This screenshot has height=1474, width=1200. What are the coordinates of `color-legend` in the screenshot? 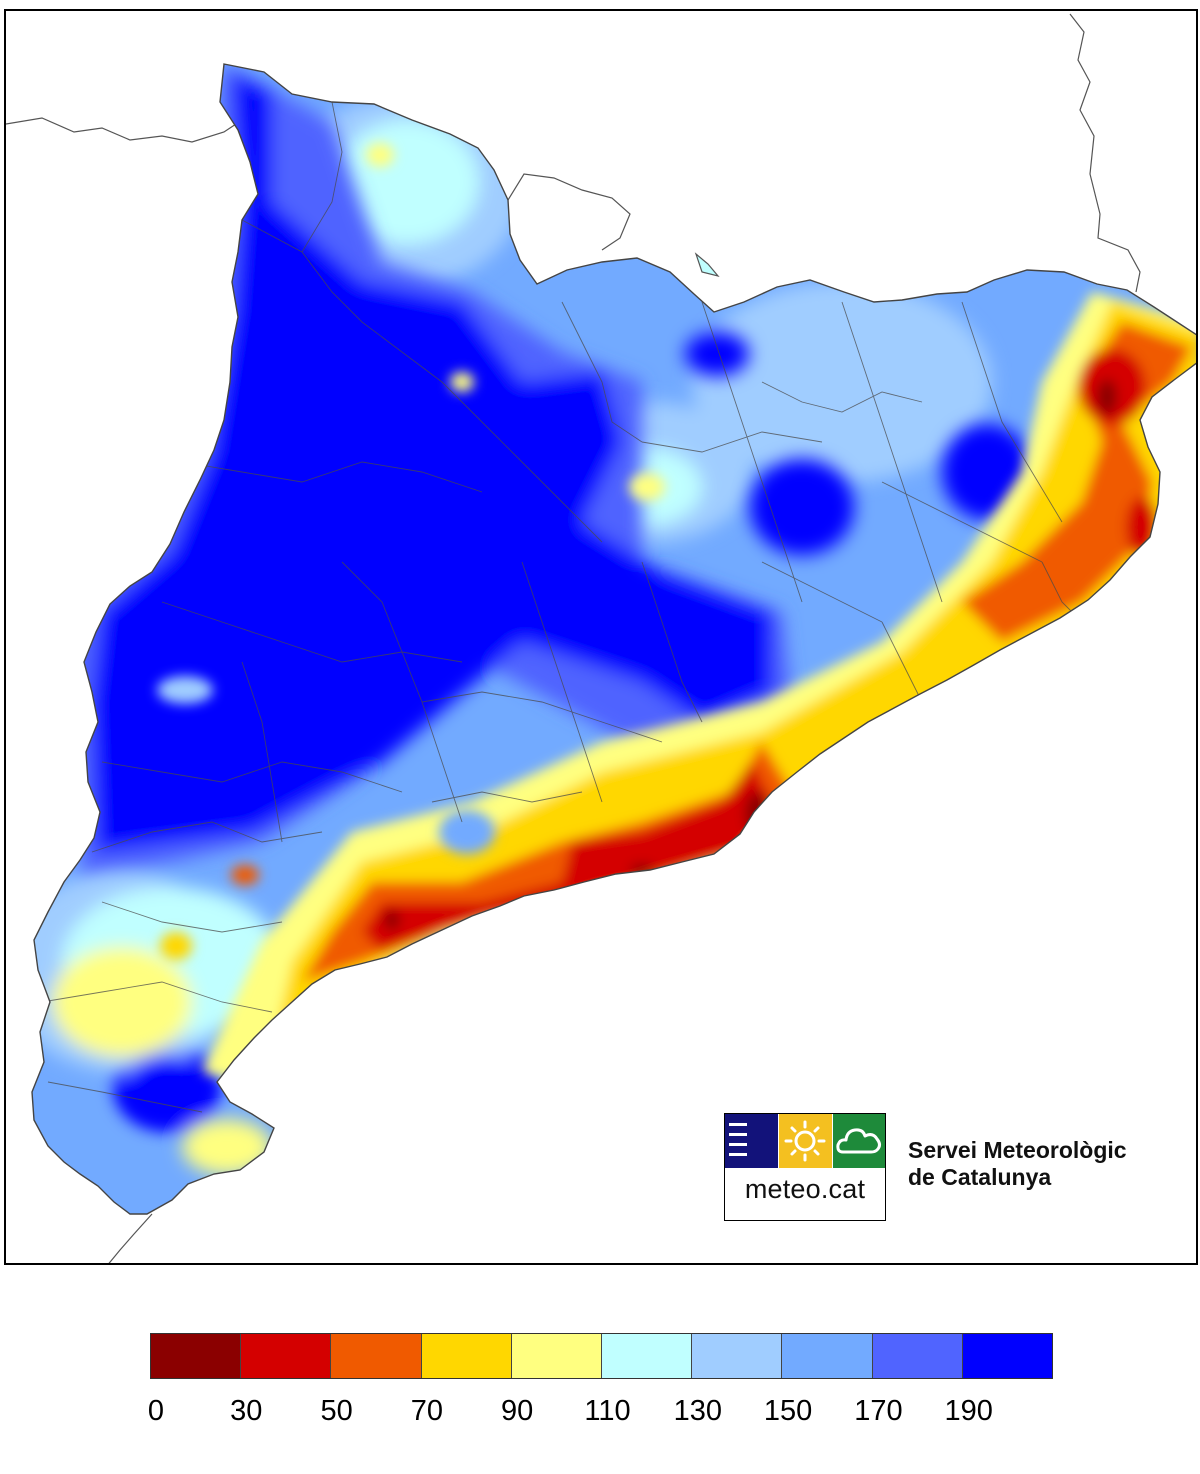 It's located at (601, 1356).